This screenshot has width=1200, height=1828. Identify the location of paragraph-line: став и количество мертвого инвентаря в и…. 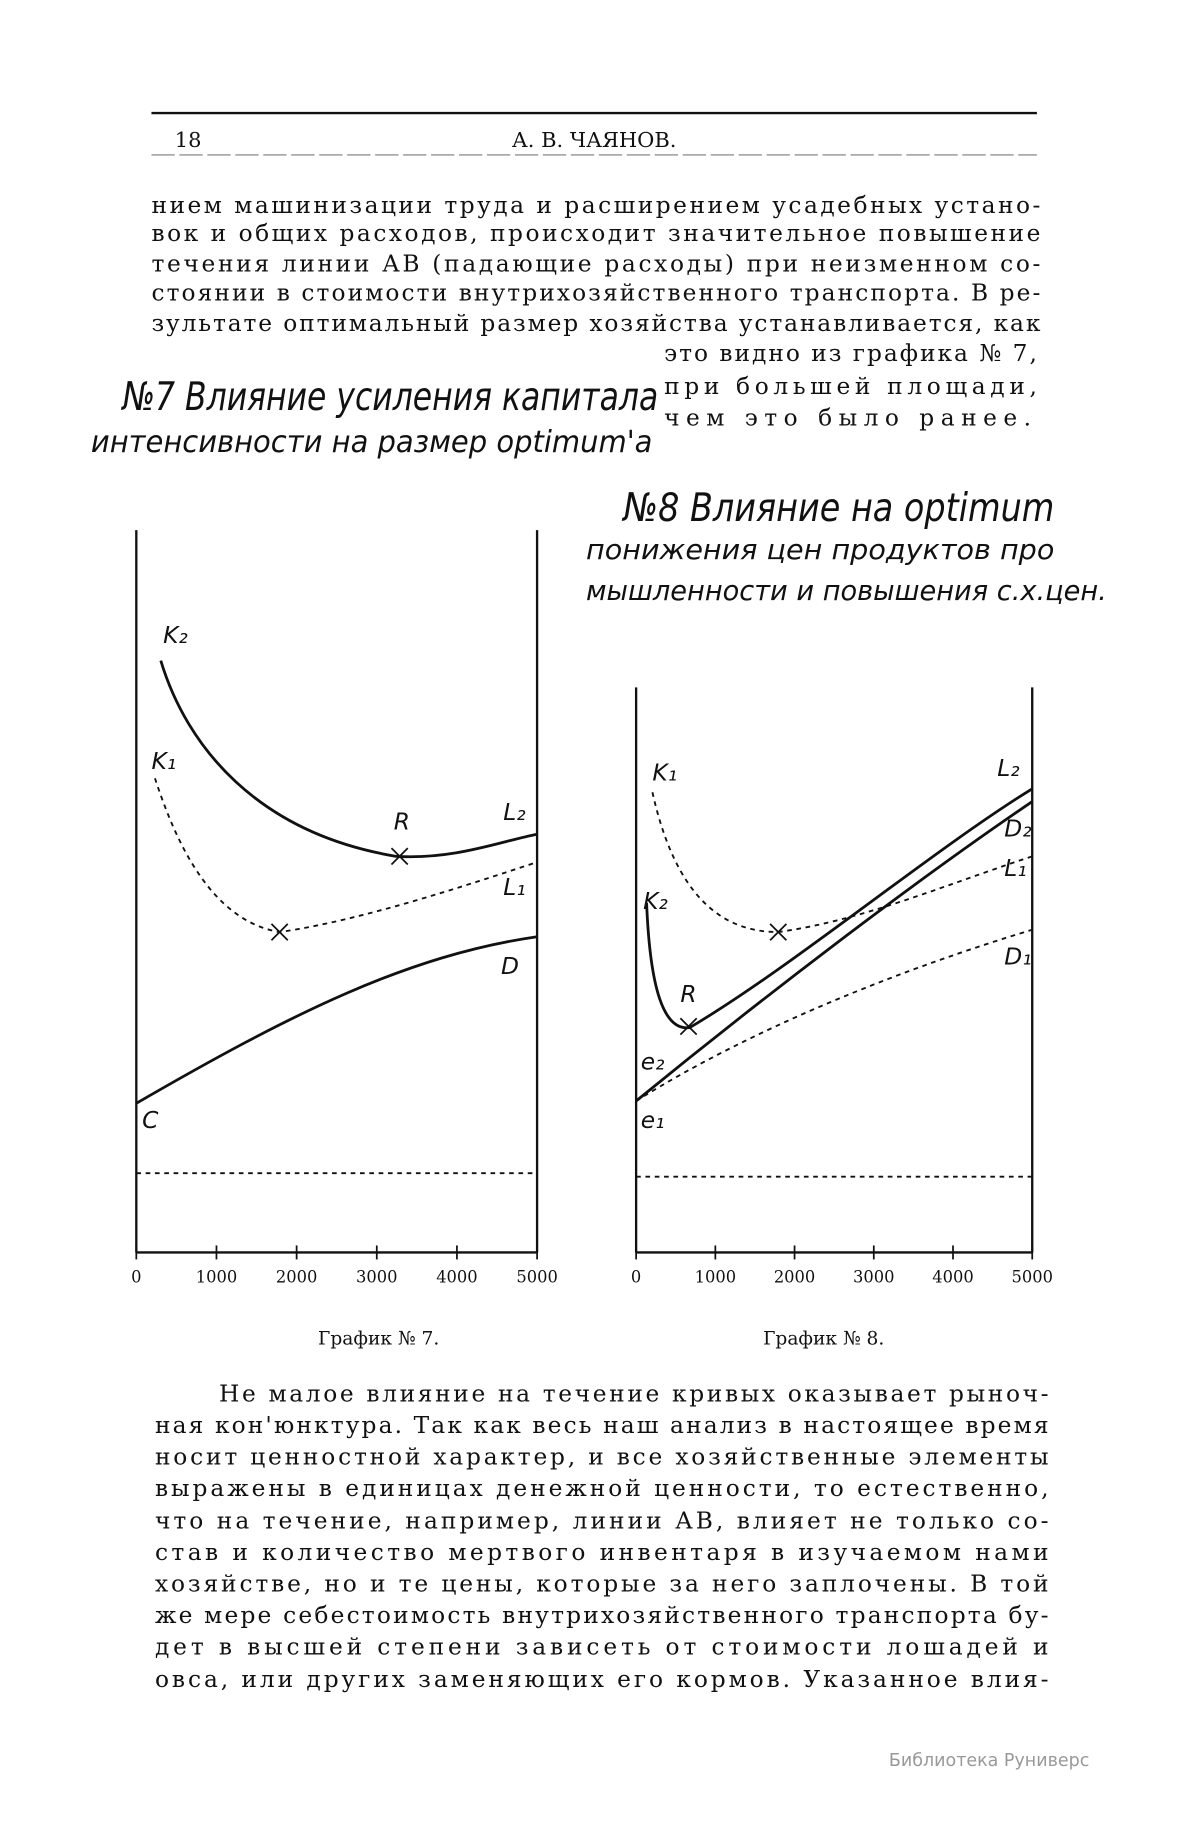
(602, 1552).